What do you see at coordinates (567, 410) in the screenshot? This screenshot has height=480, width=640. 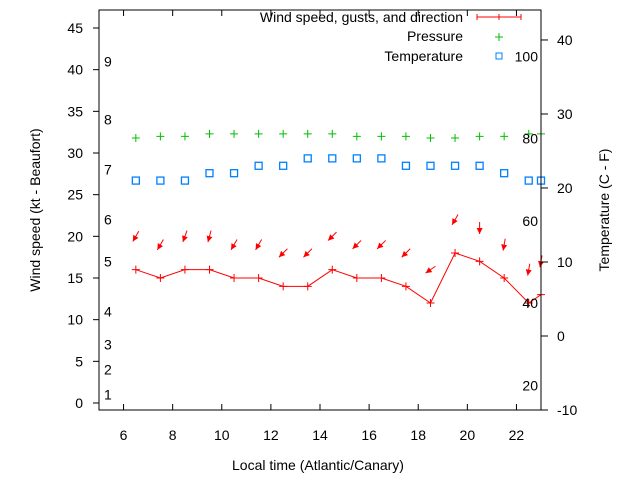 I see `y2-tick-label: -10` at bounding box center [567, 410].